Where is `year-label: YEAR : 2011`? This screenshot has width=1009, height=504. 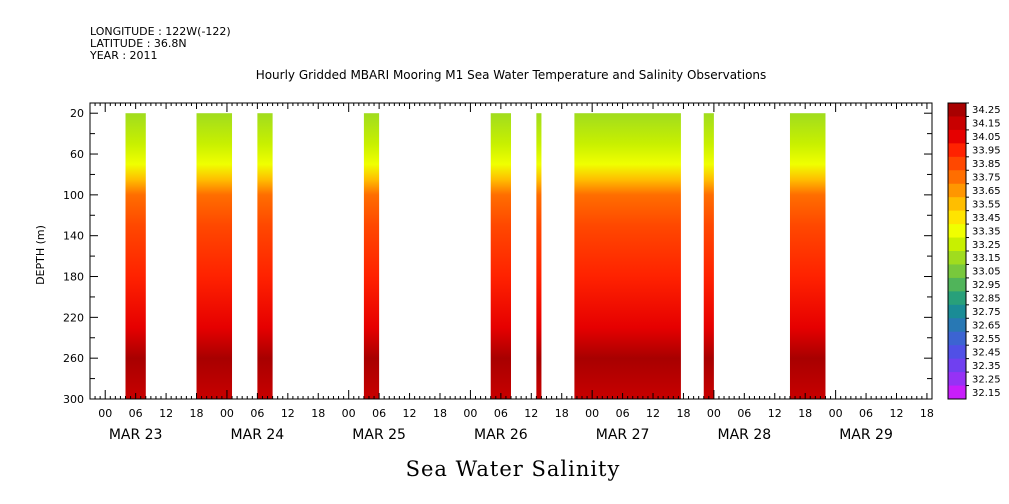
year-label: YEAR : 2011 is located at coordinates (123, 55).